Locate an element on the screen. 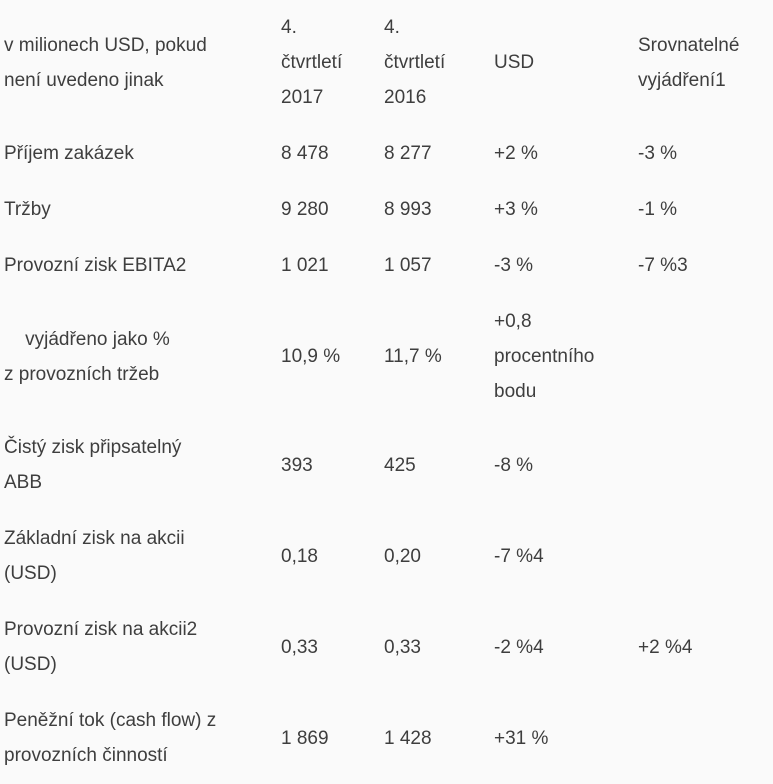 This screenshot has height=784, width=773. value-usd-change: -7 %4 is located at coordinates (519, 556).